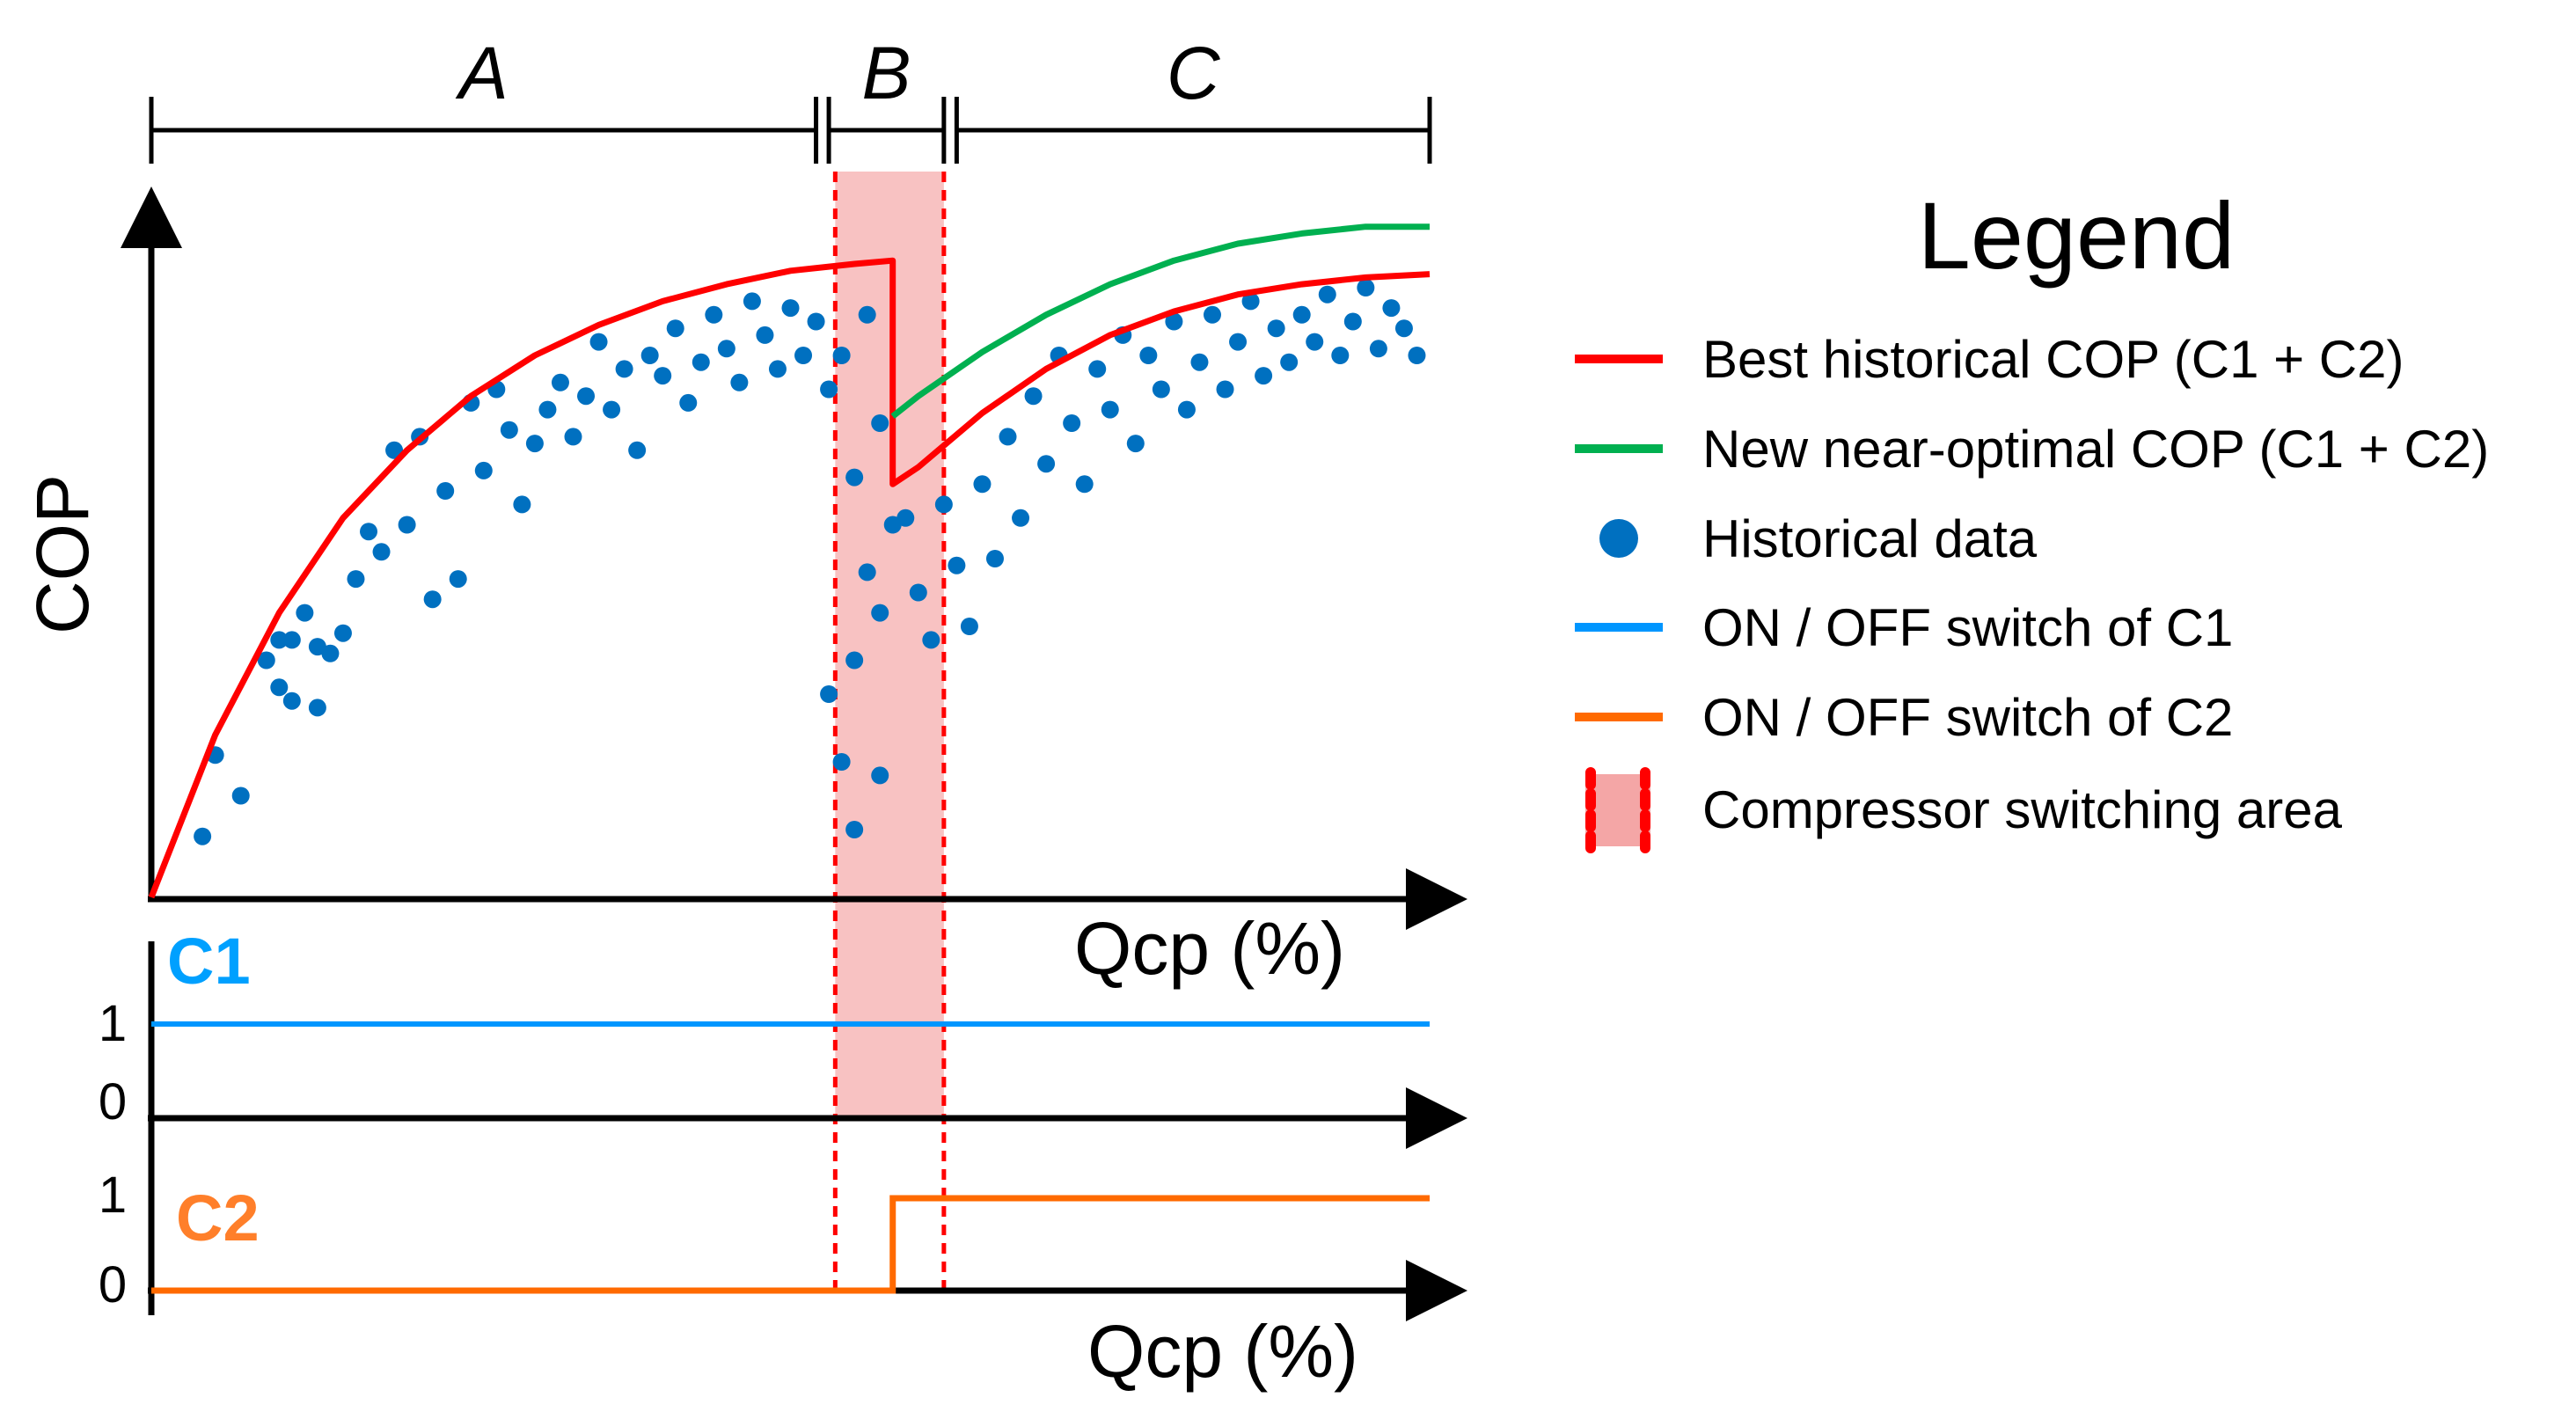  Describe the element at coordinates (218, 1218) in the screenshot. I see `c2-label: C2` at that location.